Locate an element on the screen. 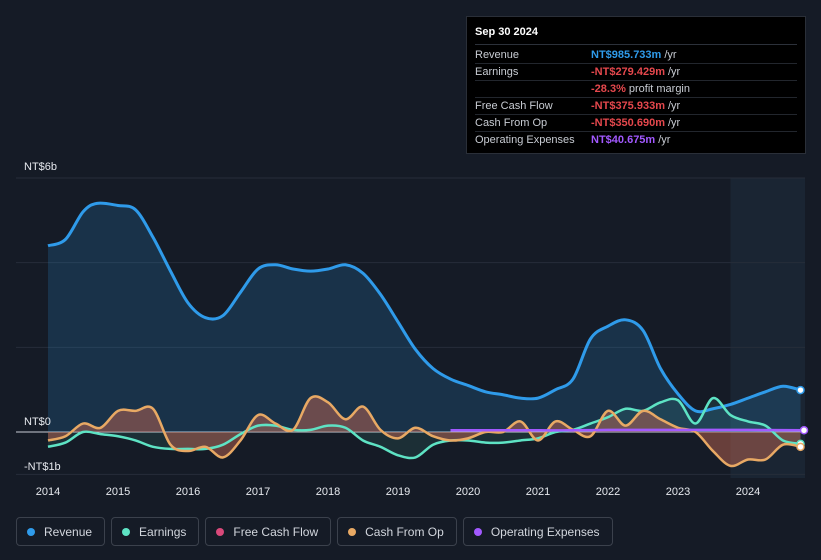 The height and width of the screenshot is (560, 821). tooltip-row: -28.3% profit margin is located at coordinates (636, 89).